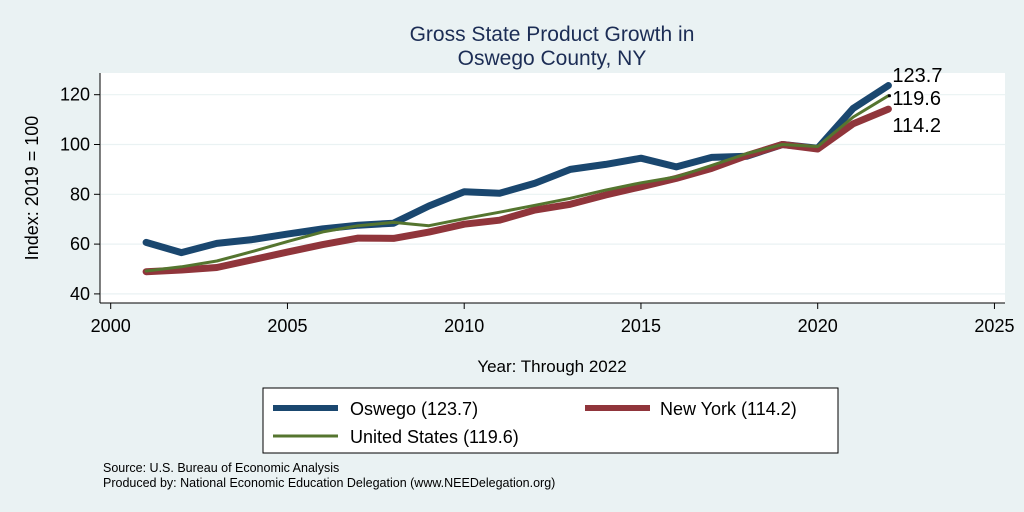  Describe the element at coordinates (80, 244) in the screenshot. I see `y-tick-label-60: 60` at that location.